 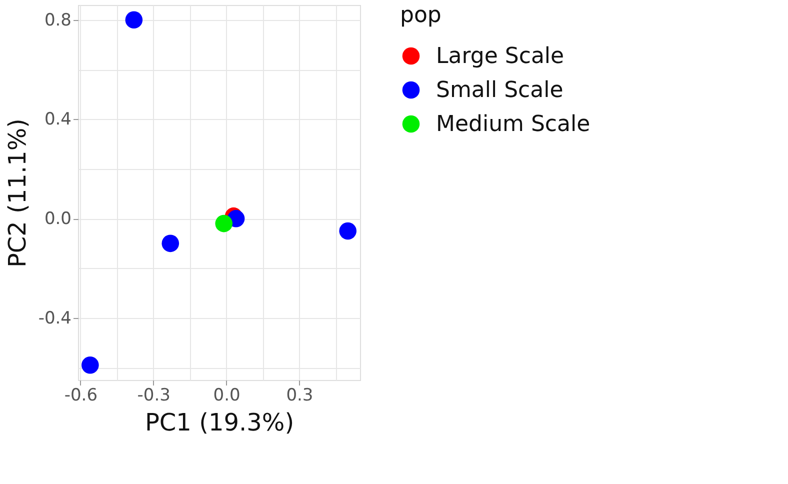 What do you see at coordinates (300, 396) in the screenshot?
I see `x-tick-label: 0.3` at bounding box center [300, 396].